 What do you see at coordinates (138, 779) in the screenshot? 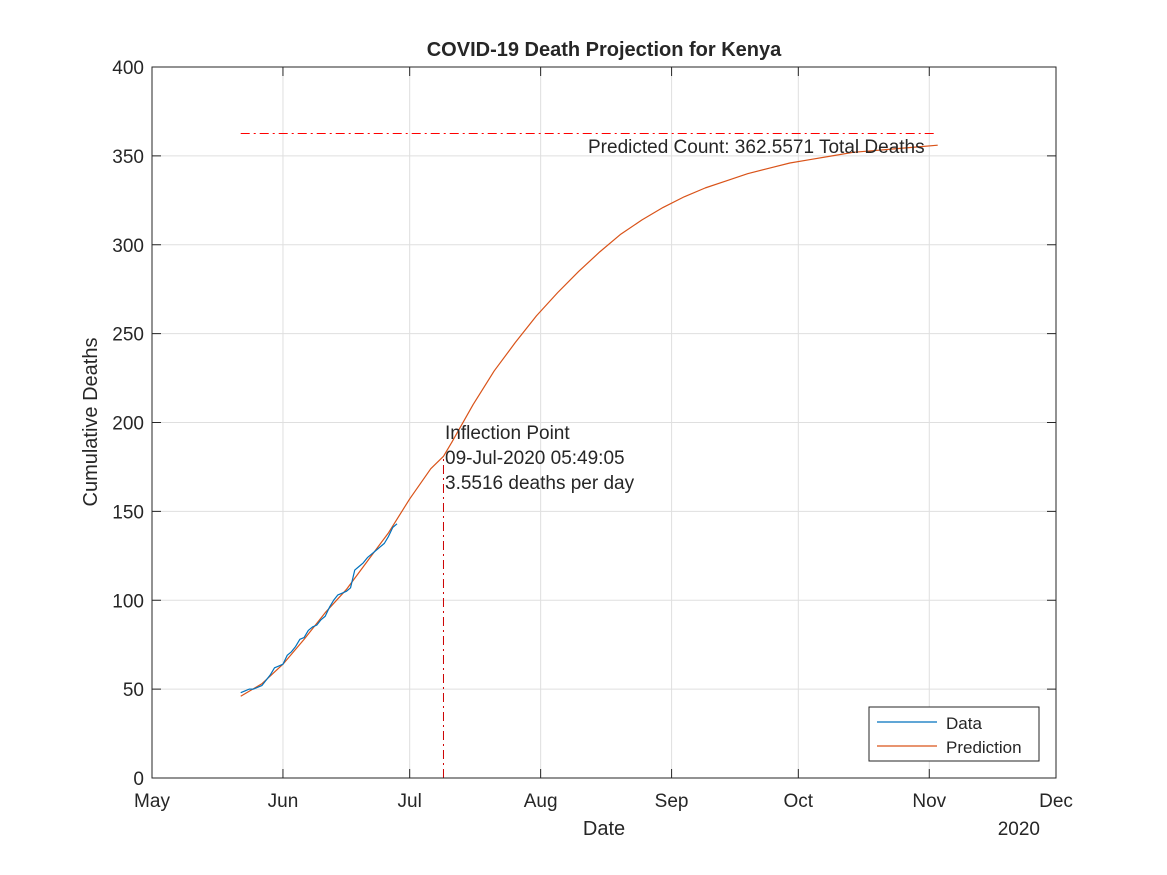
I see `y-tick-label: 0` at bounding box center [138, 779].